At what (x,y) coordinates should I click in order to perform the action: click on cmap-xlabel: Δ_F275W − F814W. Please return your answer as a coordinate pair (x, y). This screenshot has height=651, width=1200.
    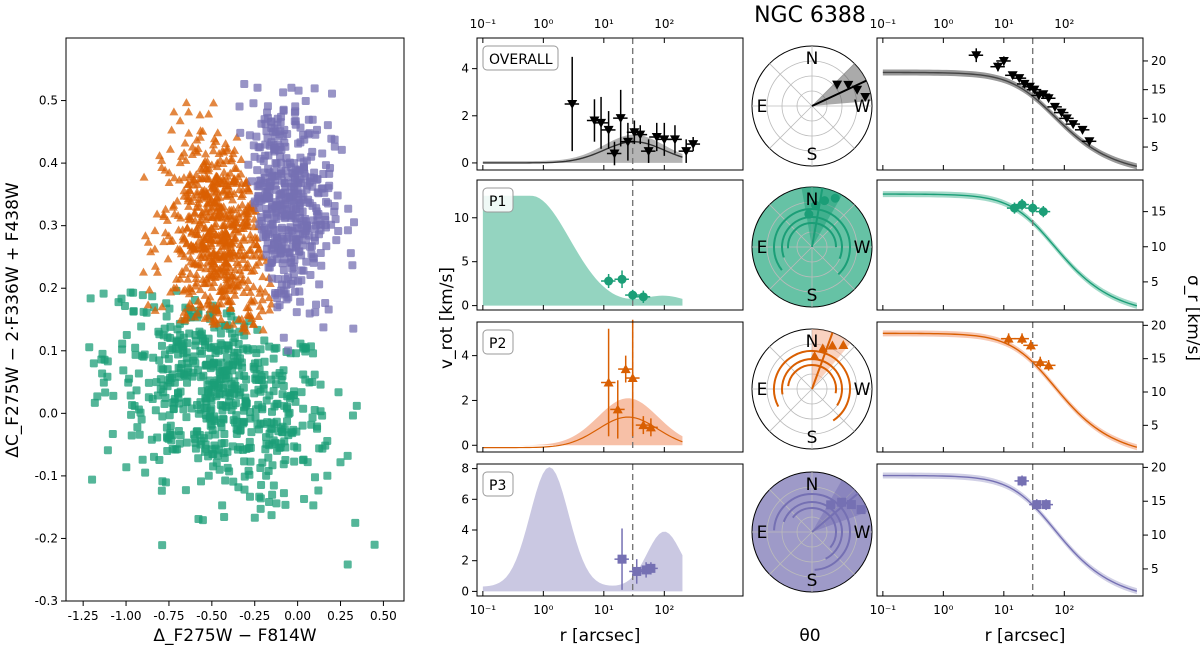
    Looking at the image, I should click on (234, 636).